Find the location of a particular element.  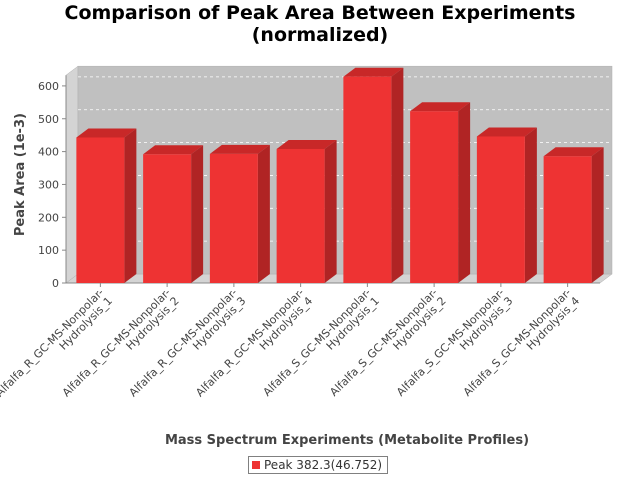

x-tick-label: Alfalfa_R_GC-MS-Nonpolar-Hydrolysis_1 is located at coordinates (57, 347).